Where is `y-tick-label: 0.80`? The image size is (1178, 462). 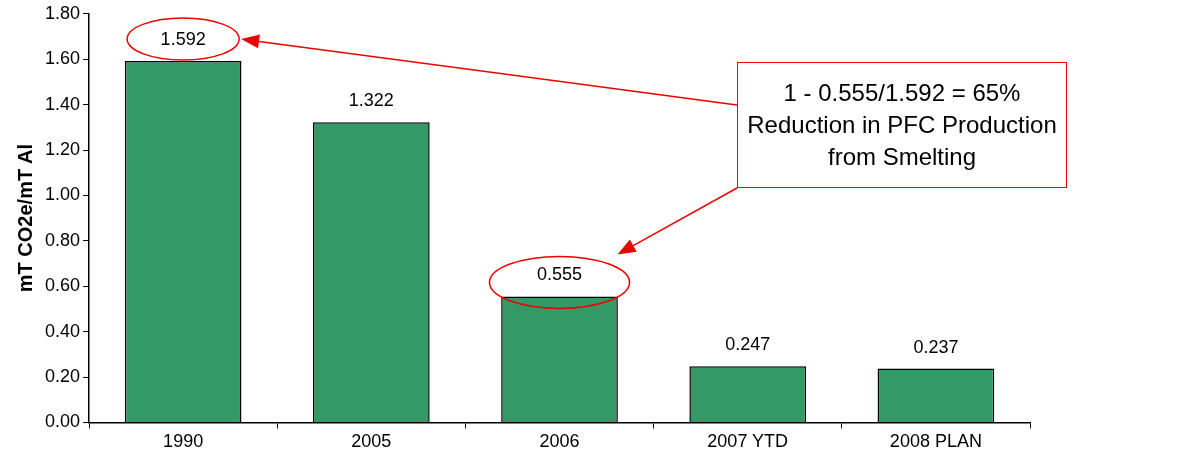
y-tick-label: 0.80 is located at coordinates (62, 239).